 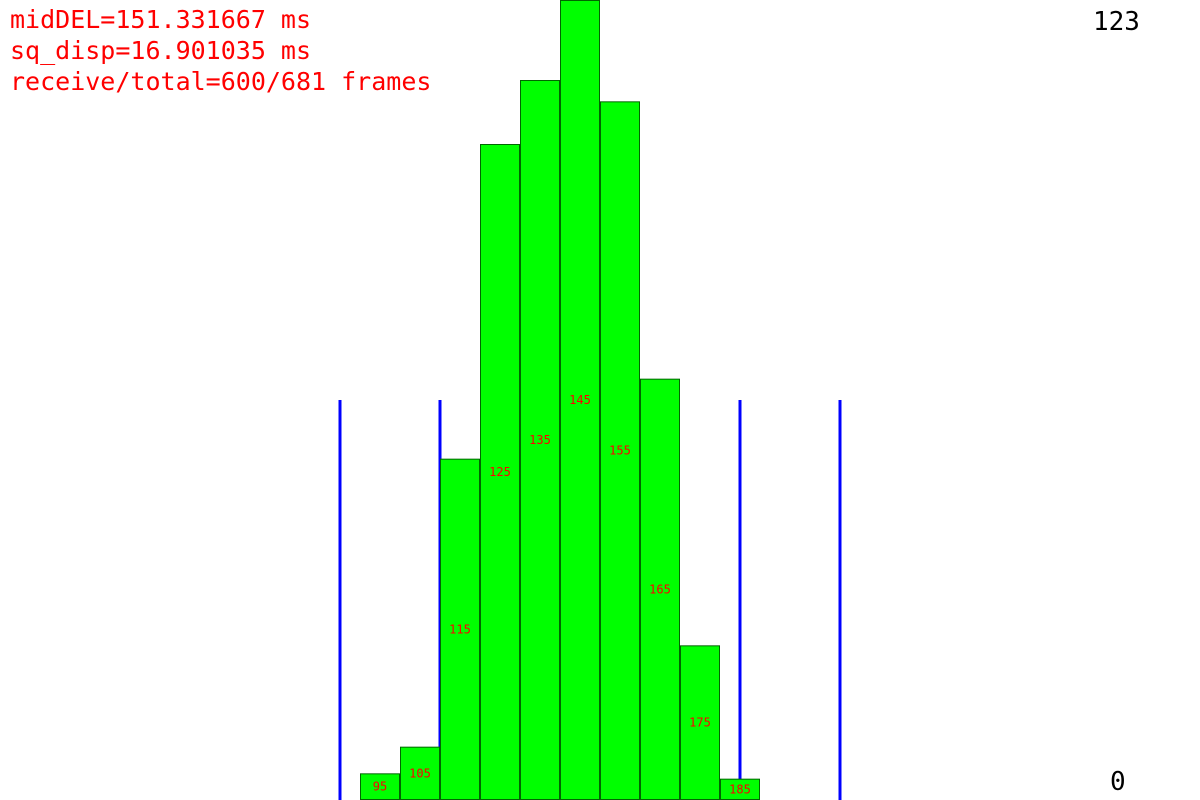 What do you see at coordinates (160, 19) in the screenshot?
I see `stat-middel: midDEL=151.331667 ms` at bounding box center [160, 19].